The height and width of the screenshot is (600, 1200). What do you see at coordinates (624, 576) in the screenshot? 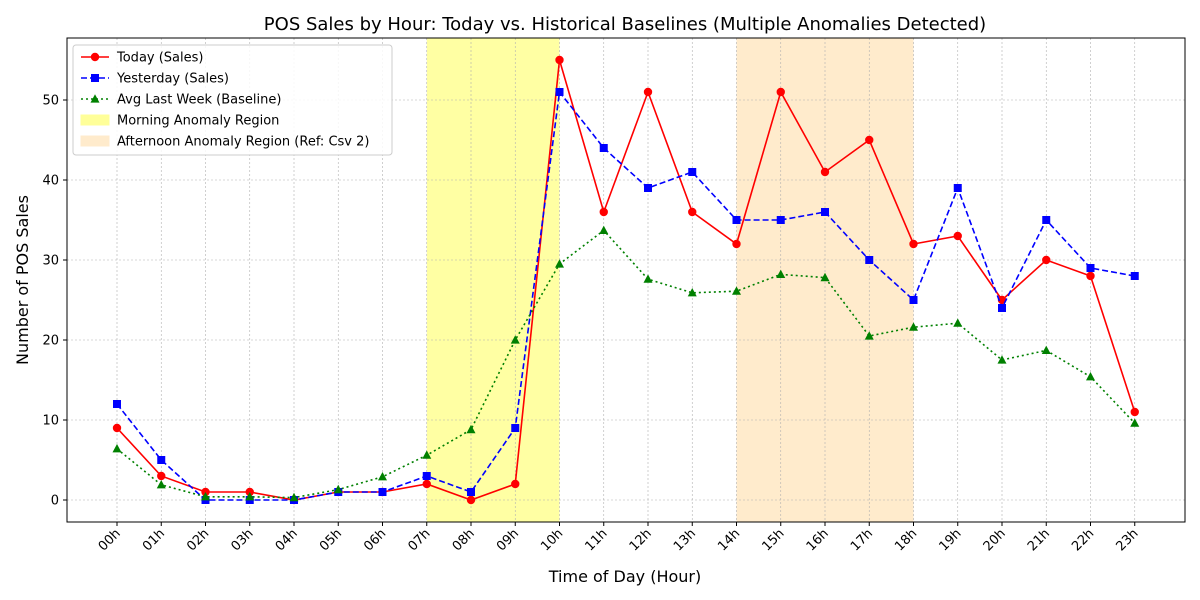
I see `x-axis-label: Time of Day (Hour)` at bounding box center [624, 576].